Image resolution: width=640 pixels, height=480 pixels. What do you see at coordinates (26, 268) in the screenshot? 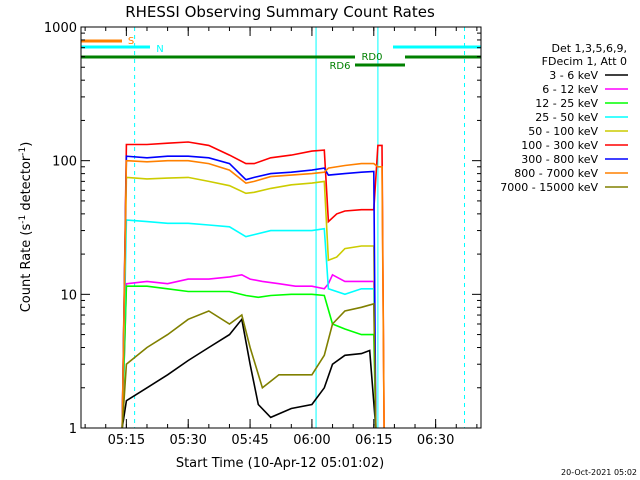
I see `y-axis-label-main: Count Rate (s` at bounding box center [26, 268].